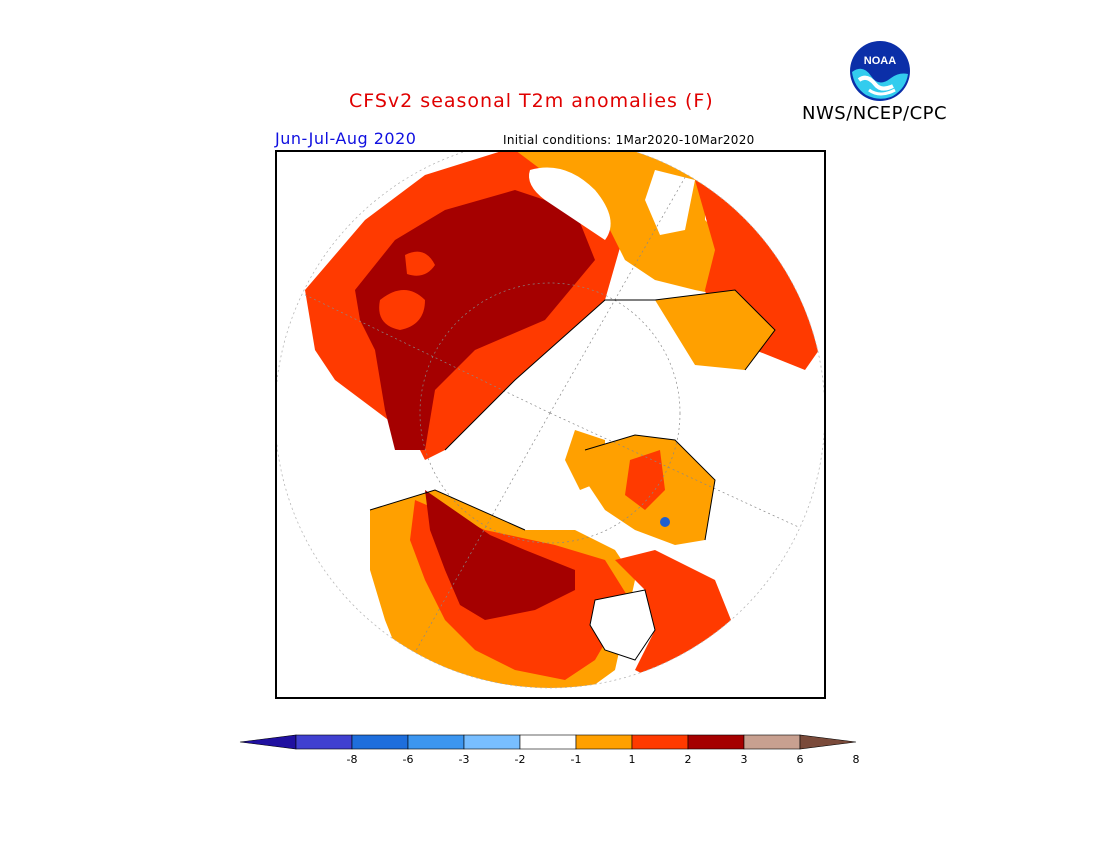  What do you see at coordinates (800, 759) in the screenshot?
I see `legend-tick-label: 6` at bounding box center [800, 759].